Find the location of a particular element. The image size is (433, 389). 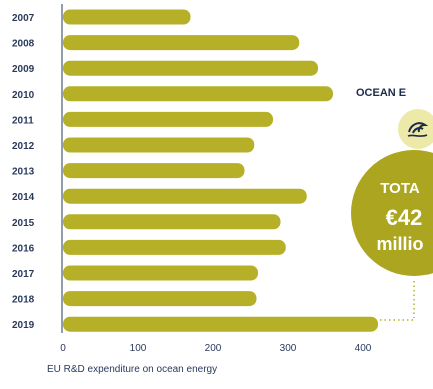

bar-2010 is located at coordinates (198, 94).